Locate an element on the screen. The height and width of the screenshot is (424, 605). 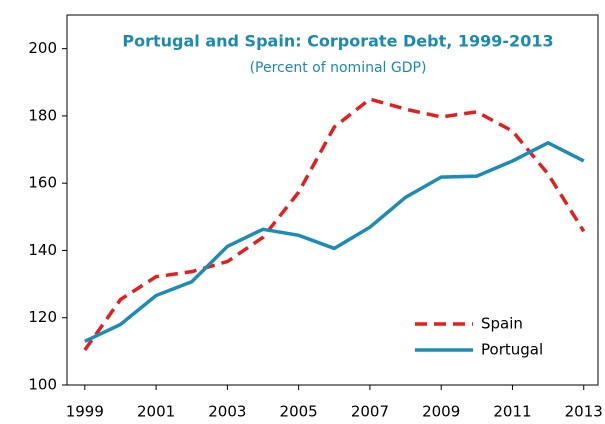
y-tick-label: 100 is located at coordinates (42, 385).